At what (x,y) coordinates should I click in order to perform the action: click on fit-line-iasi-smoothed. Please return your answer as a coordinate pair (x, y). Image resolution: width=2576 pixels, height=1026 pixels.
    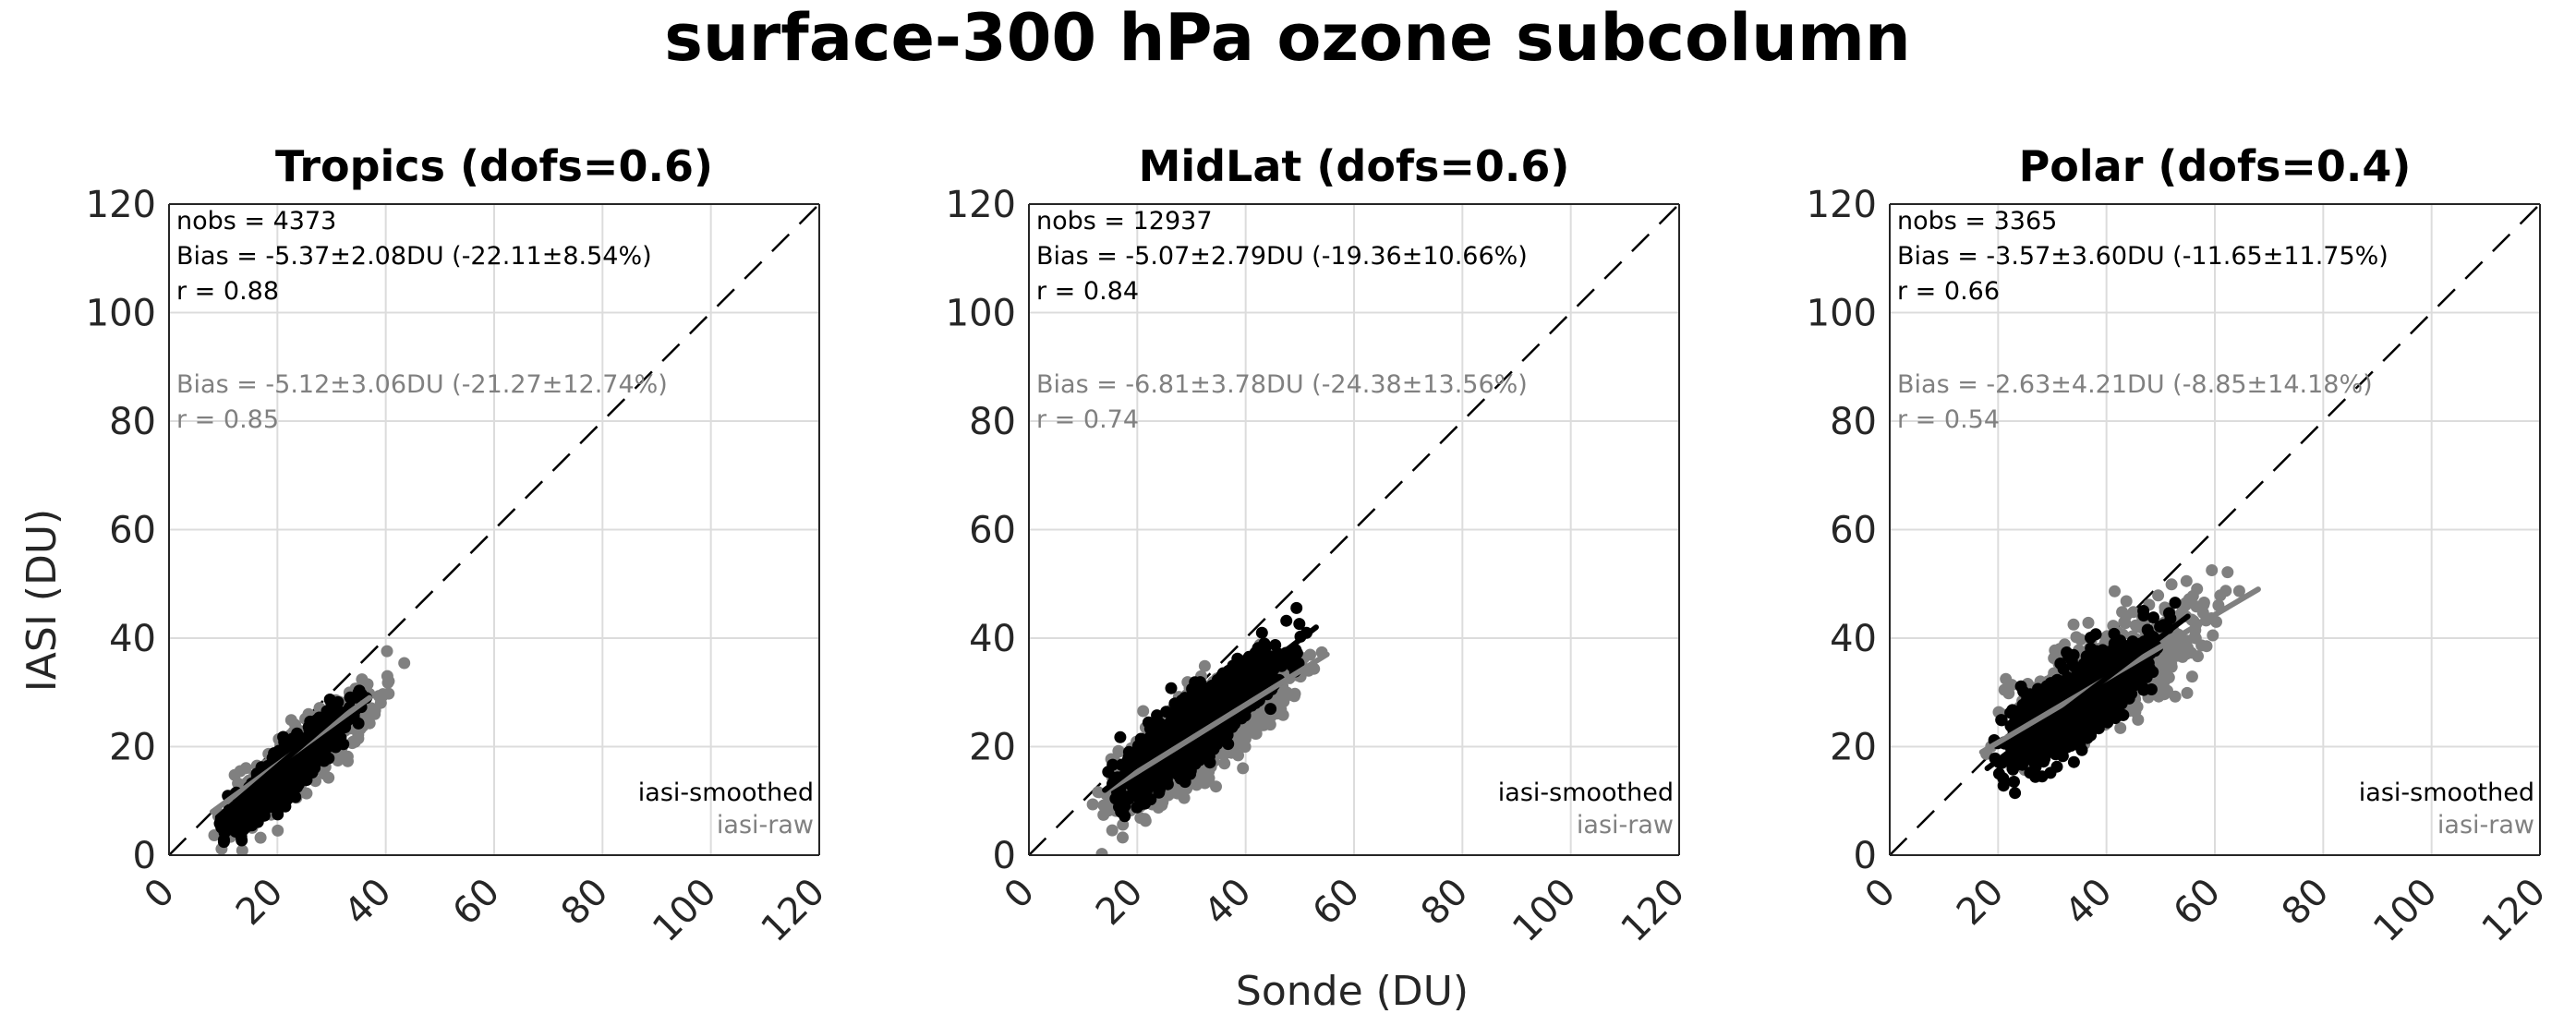
    Looking at the image, I should click on (291, 754).